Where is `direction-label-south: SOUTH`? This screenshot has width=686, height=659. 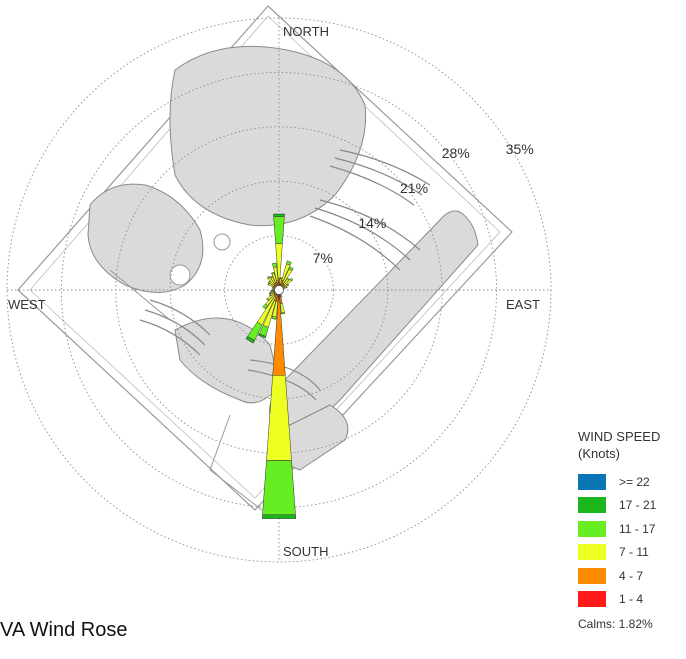 direction-label-south: SOUTH is located at coordinates (306, 551).